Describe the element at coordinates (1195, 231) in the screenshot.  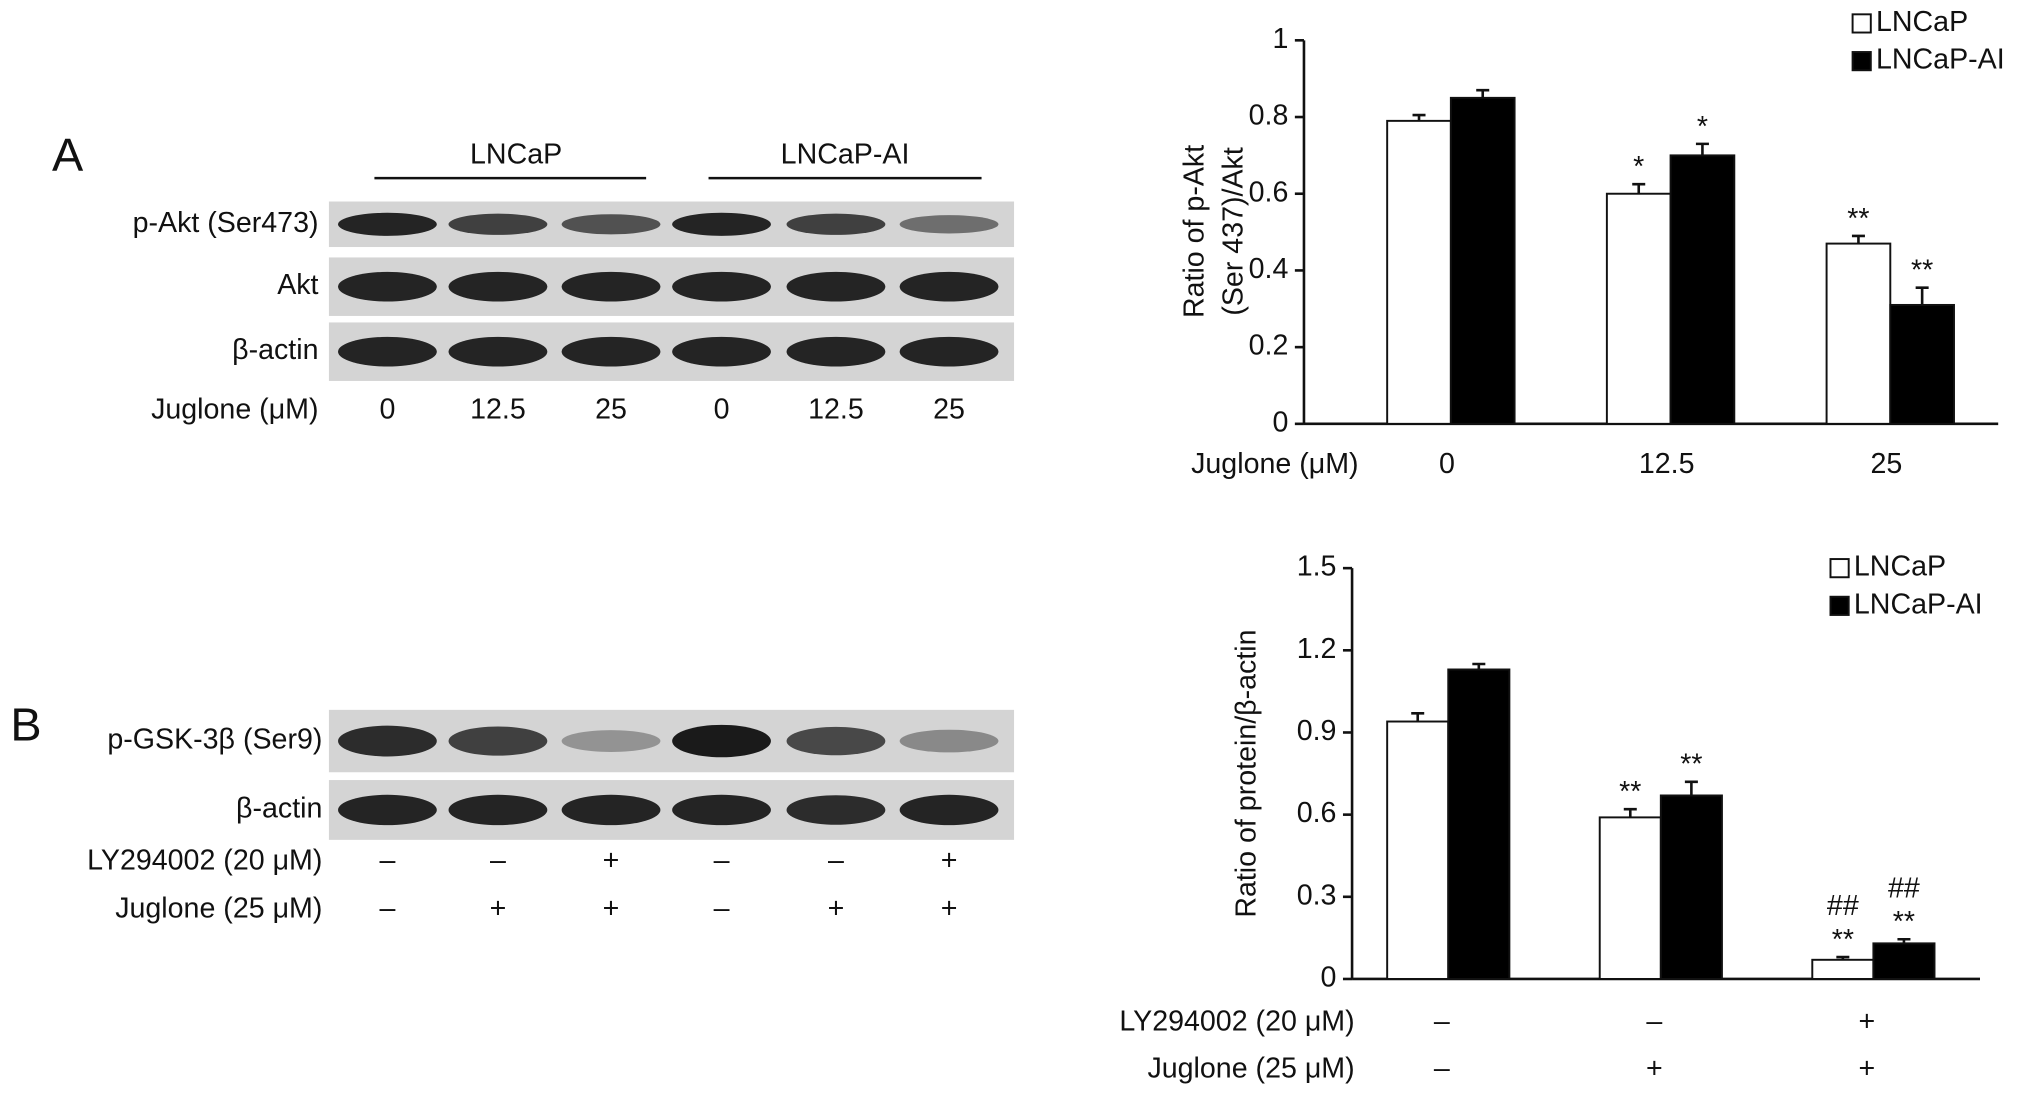
I see `y-axis-label: Ratio of p-Akt` at that location.